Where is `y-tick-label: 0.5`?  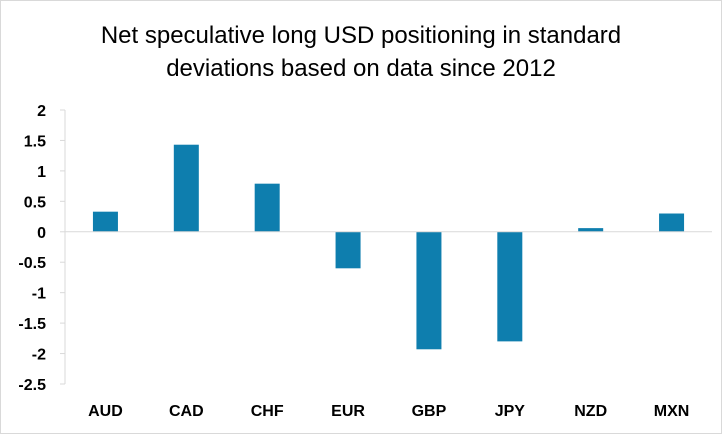
y-tick-label: 0.5 is located at coordinates (35, 202).